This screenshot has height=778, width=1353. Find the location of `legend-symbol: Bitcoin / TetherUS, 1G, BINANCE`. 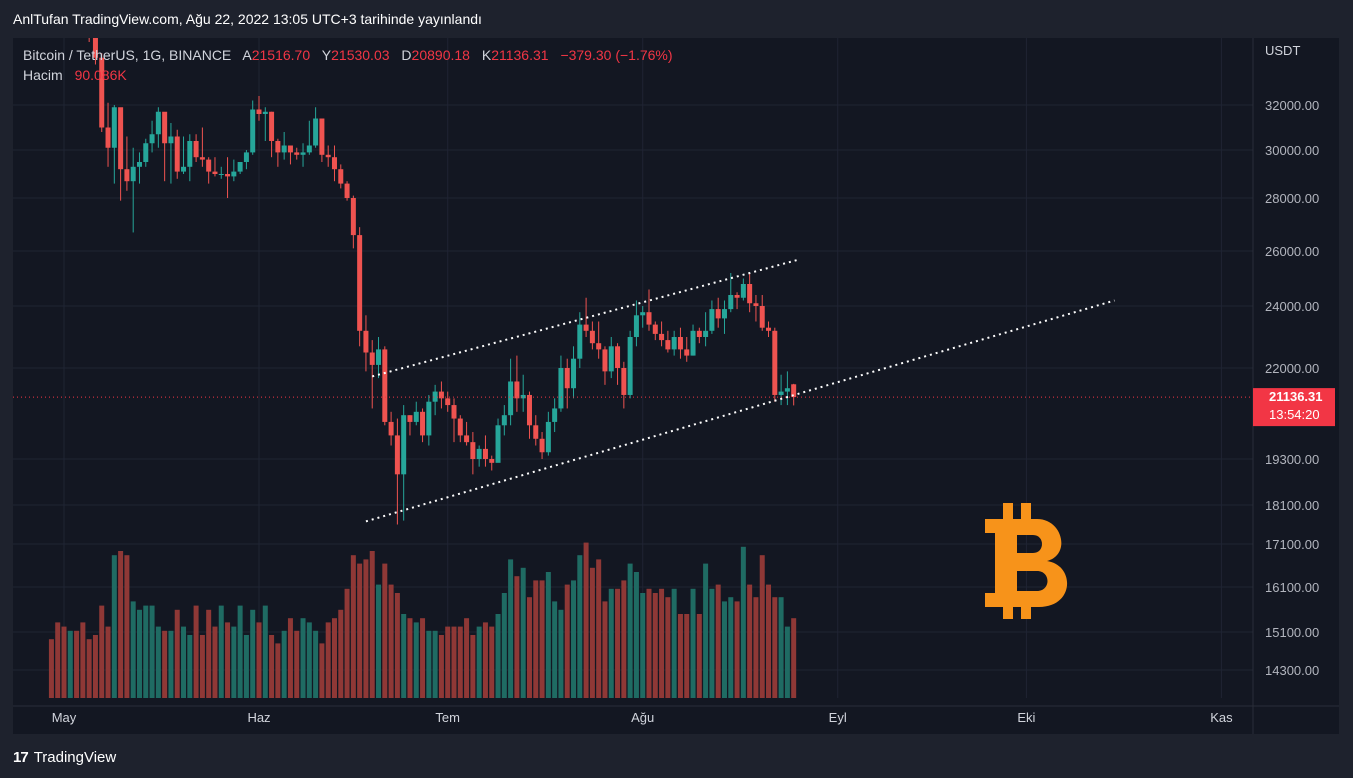

legend-symbol: Bitcoin / TetherUS, 1G, BINANCE is located at coordinates (127, 55).